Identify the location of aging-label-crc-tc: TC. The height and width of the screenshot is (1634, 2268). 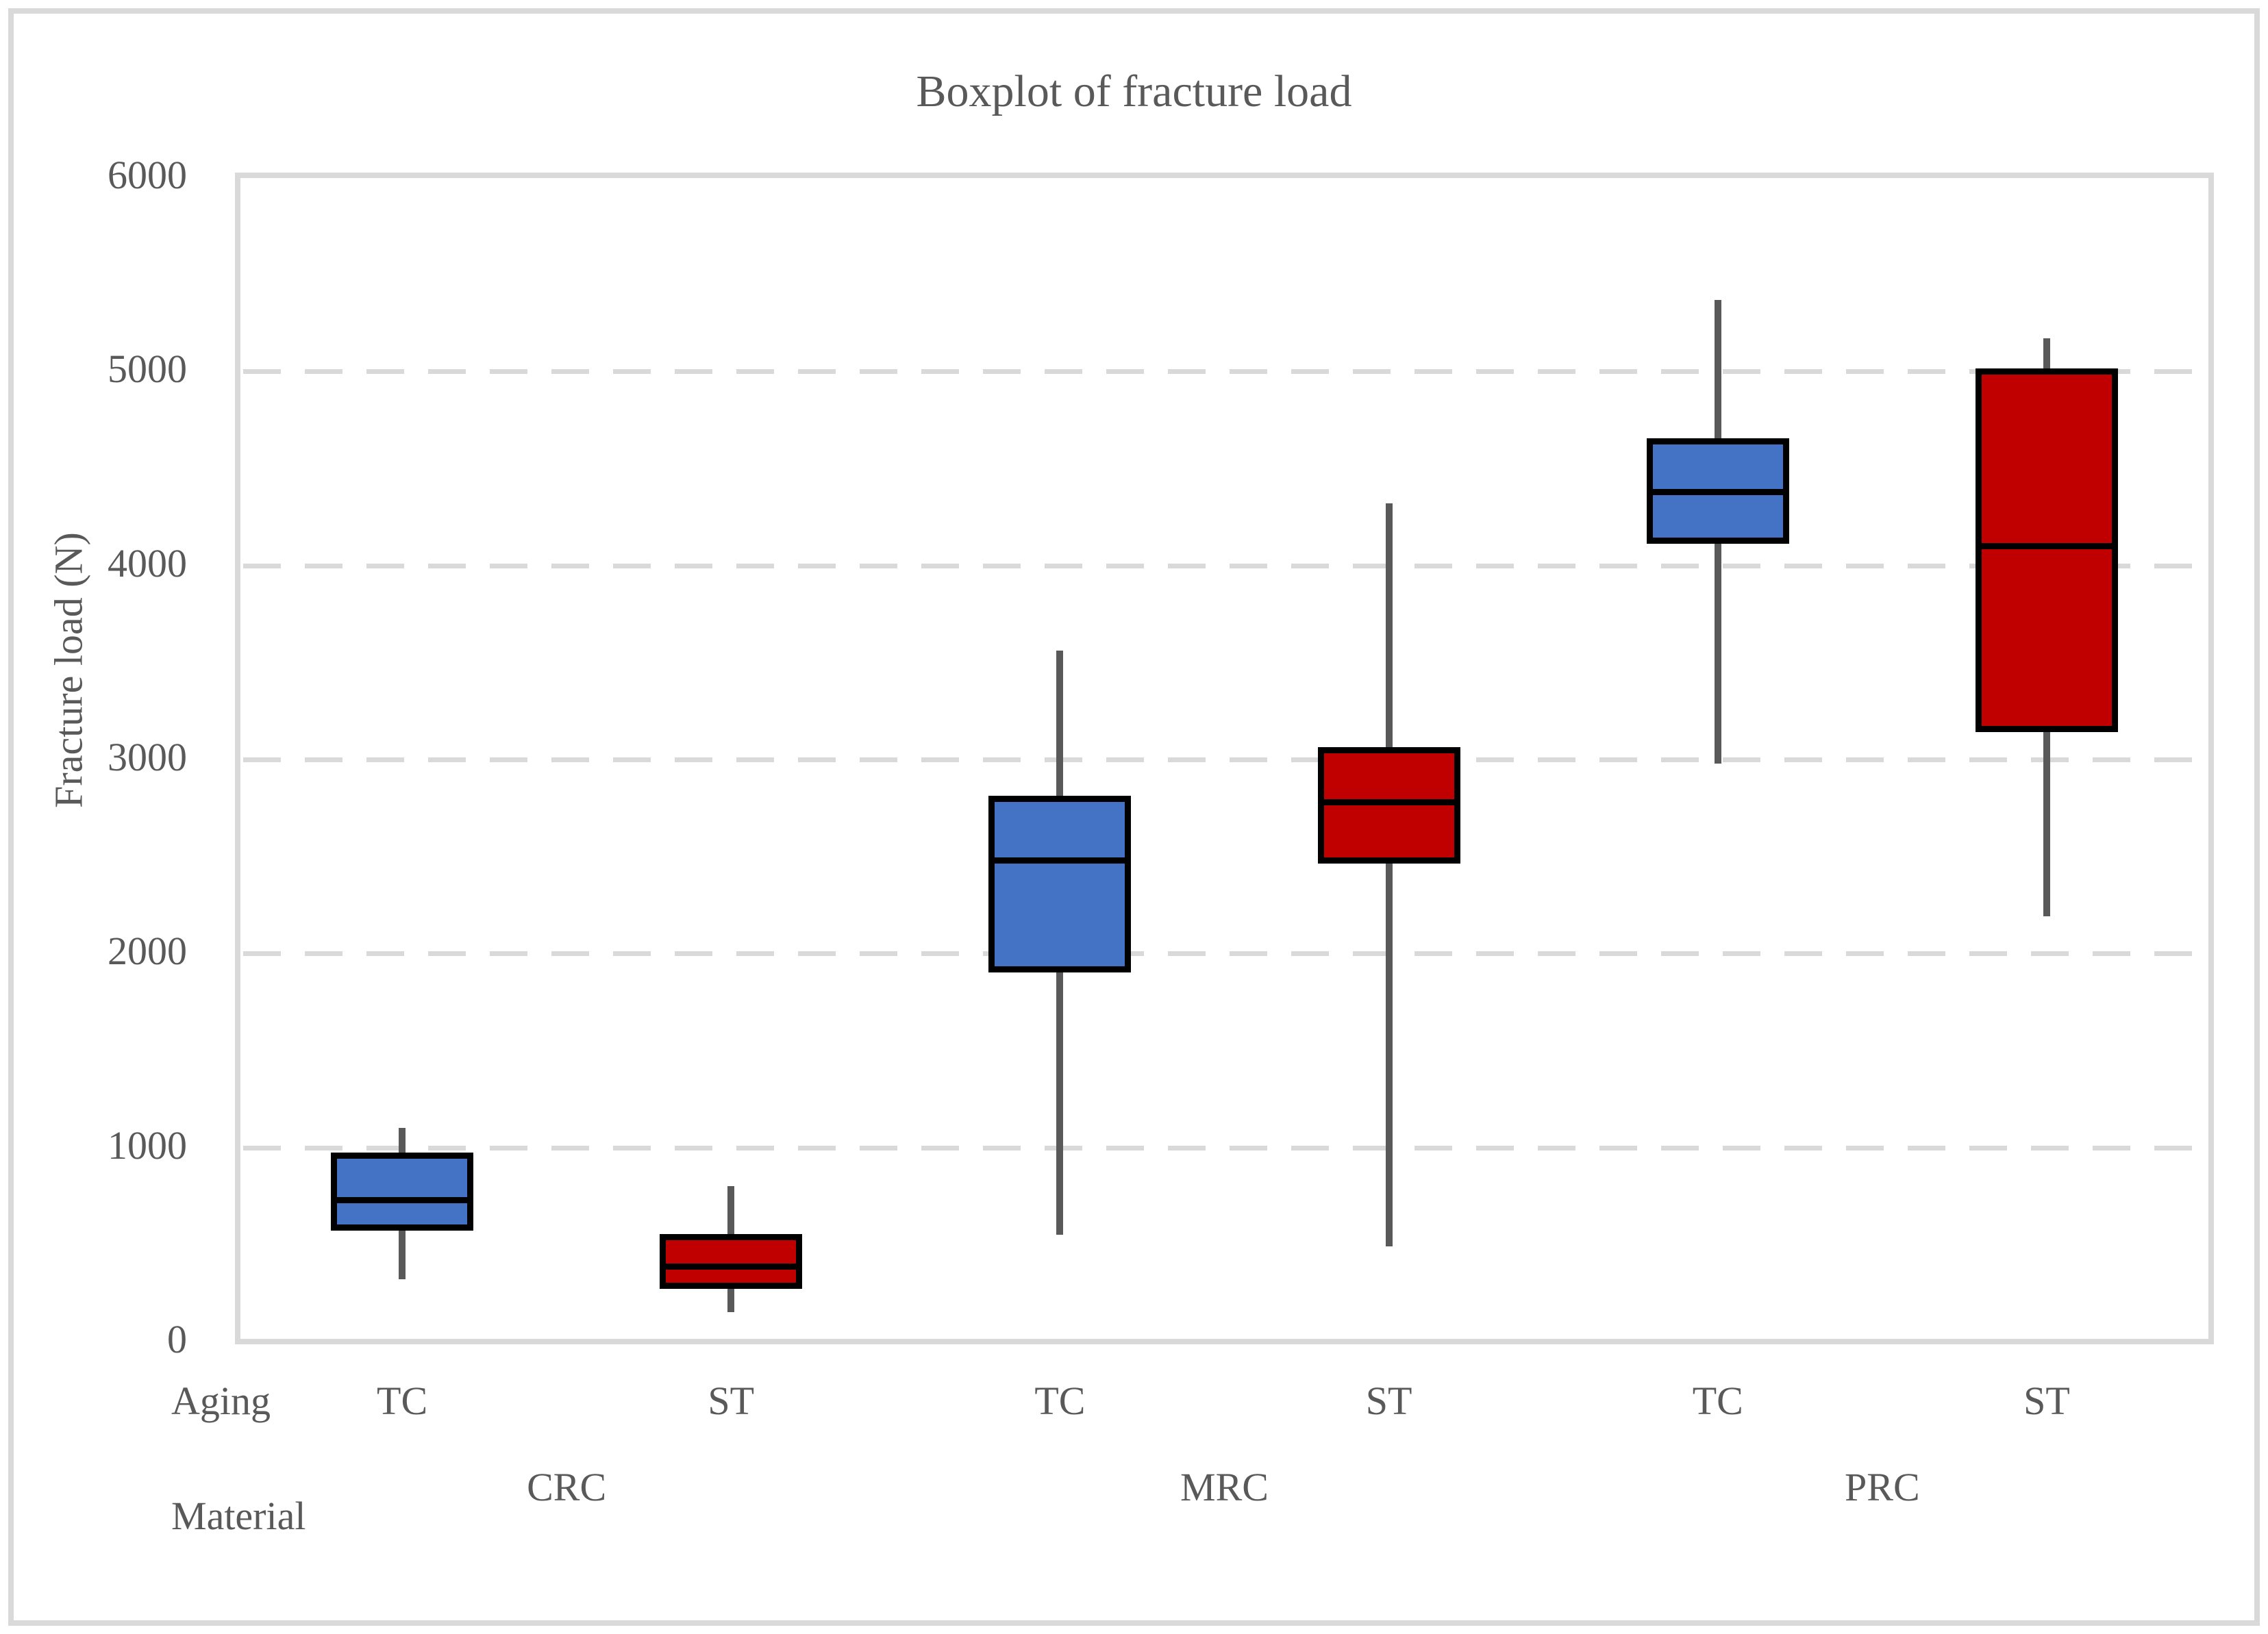
(402, 1401).